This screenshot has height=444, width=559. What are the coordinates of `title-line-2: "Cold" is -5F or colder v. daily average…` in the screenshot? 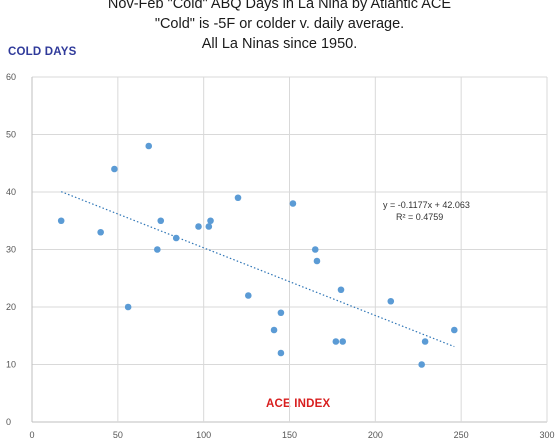 It's located at (279, 24).